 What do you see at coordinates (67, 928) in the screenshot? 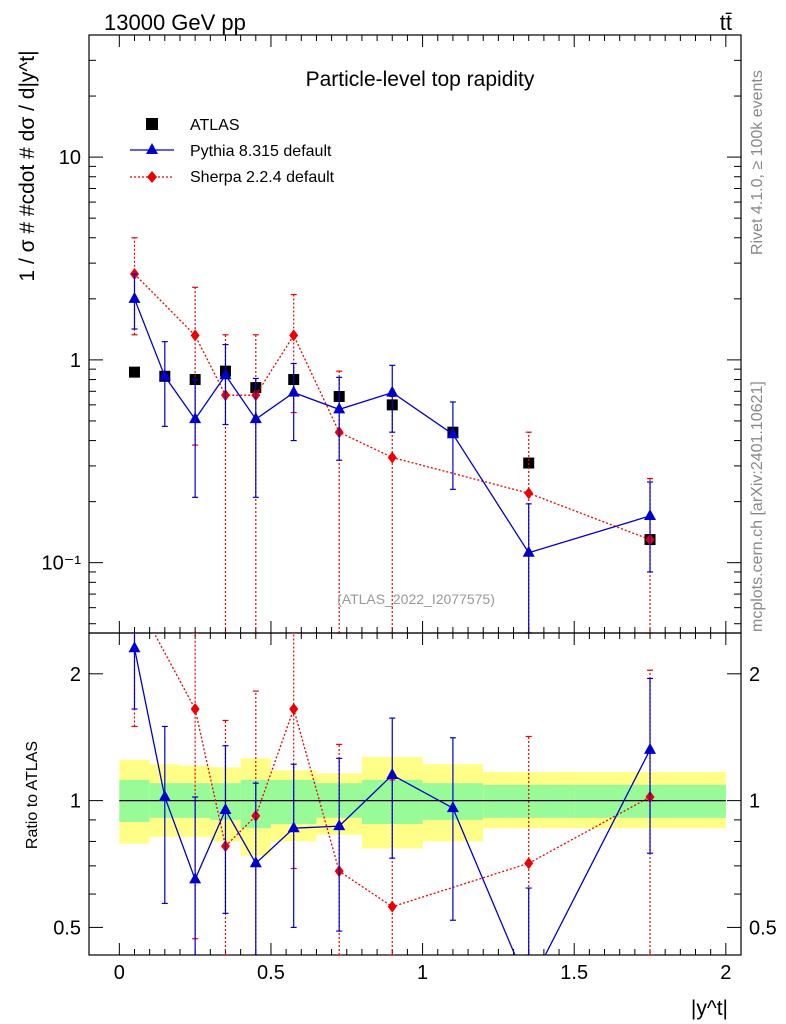
I see `ratio-y-tick-label-left: 0.5` at bounding box center [67, 928].